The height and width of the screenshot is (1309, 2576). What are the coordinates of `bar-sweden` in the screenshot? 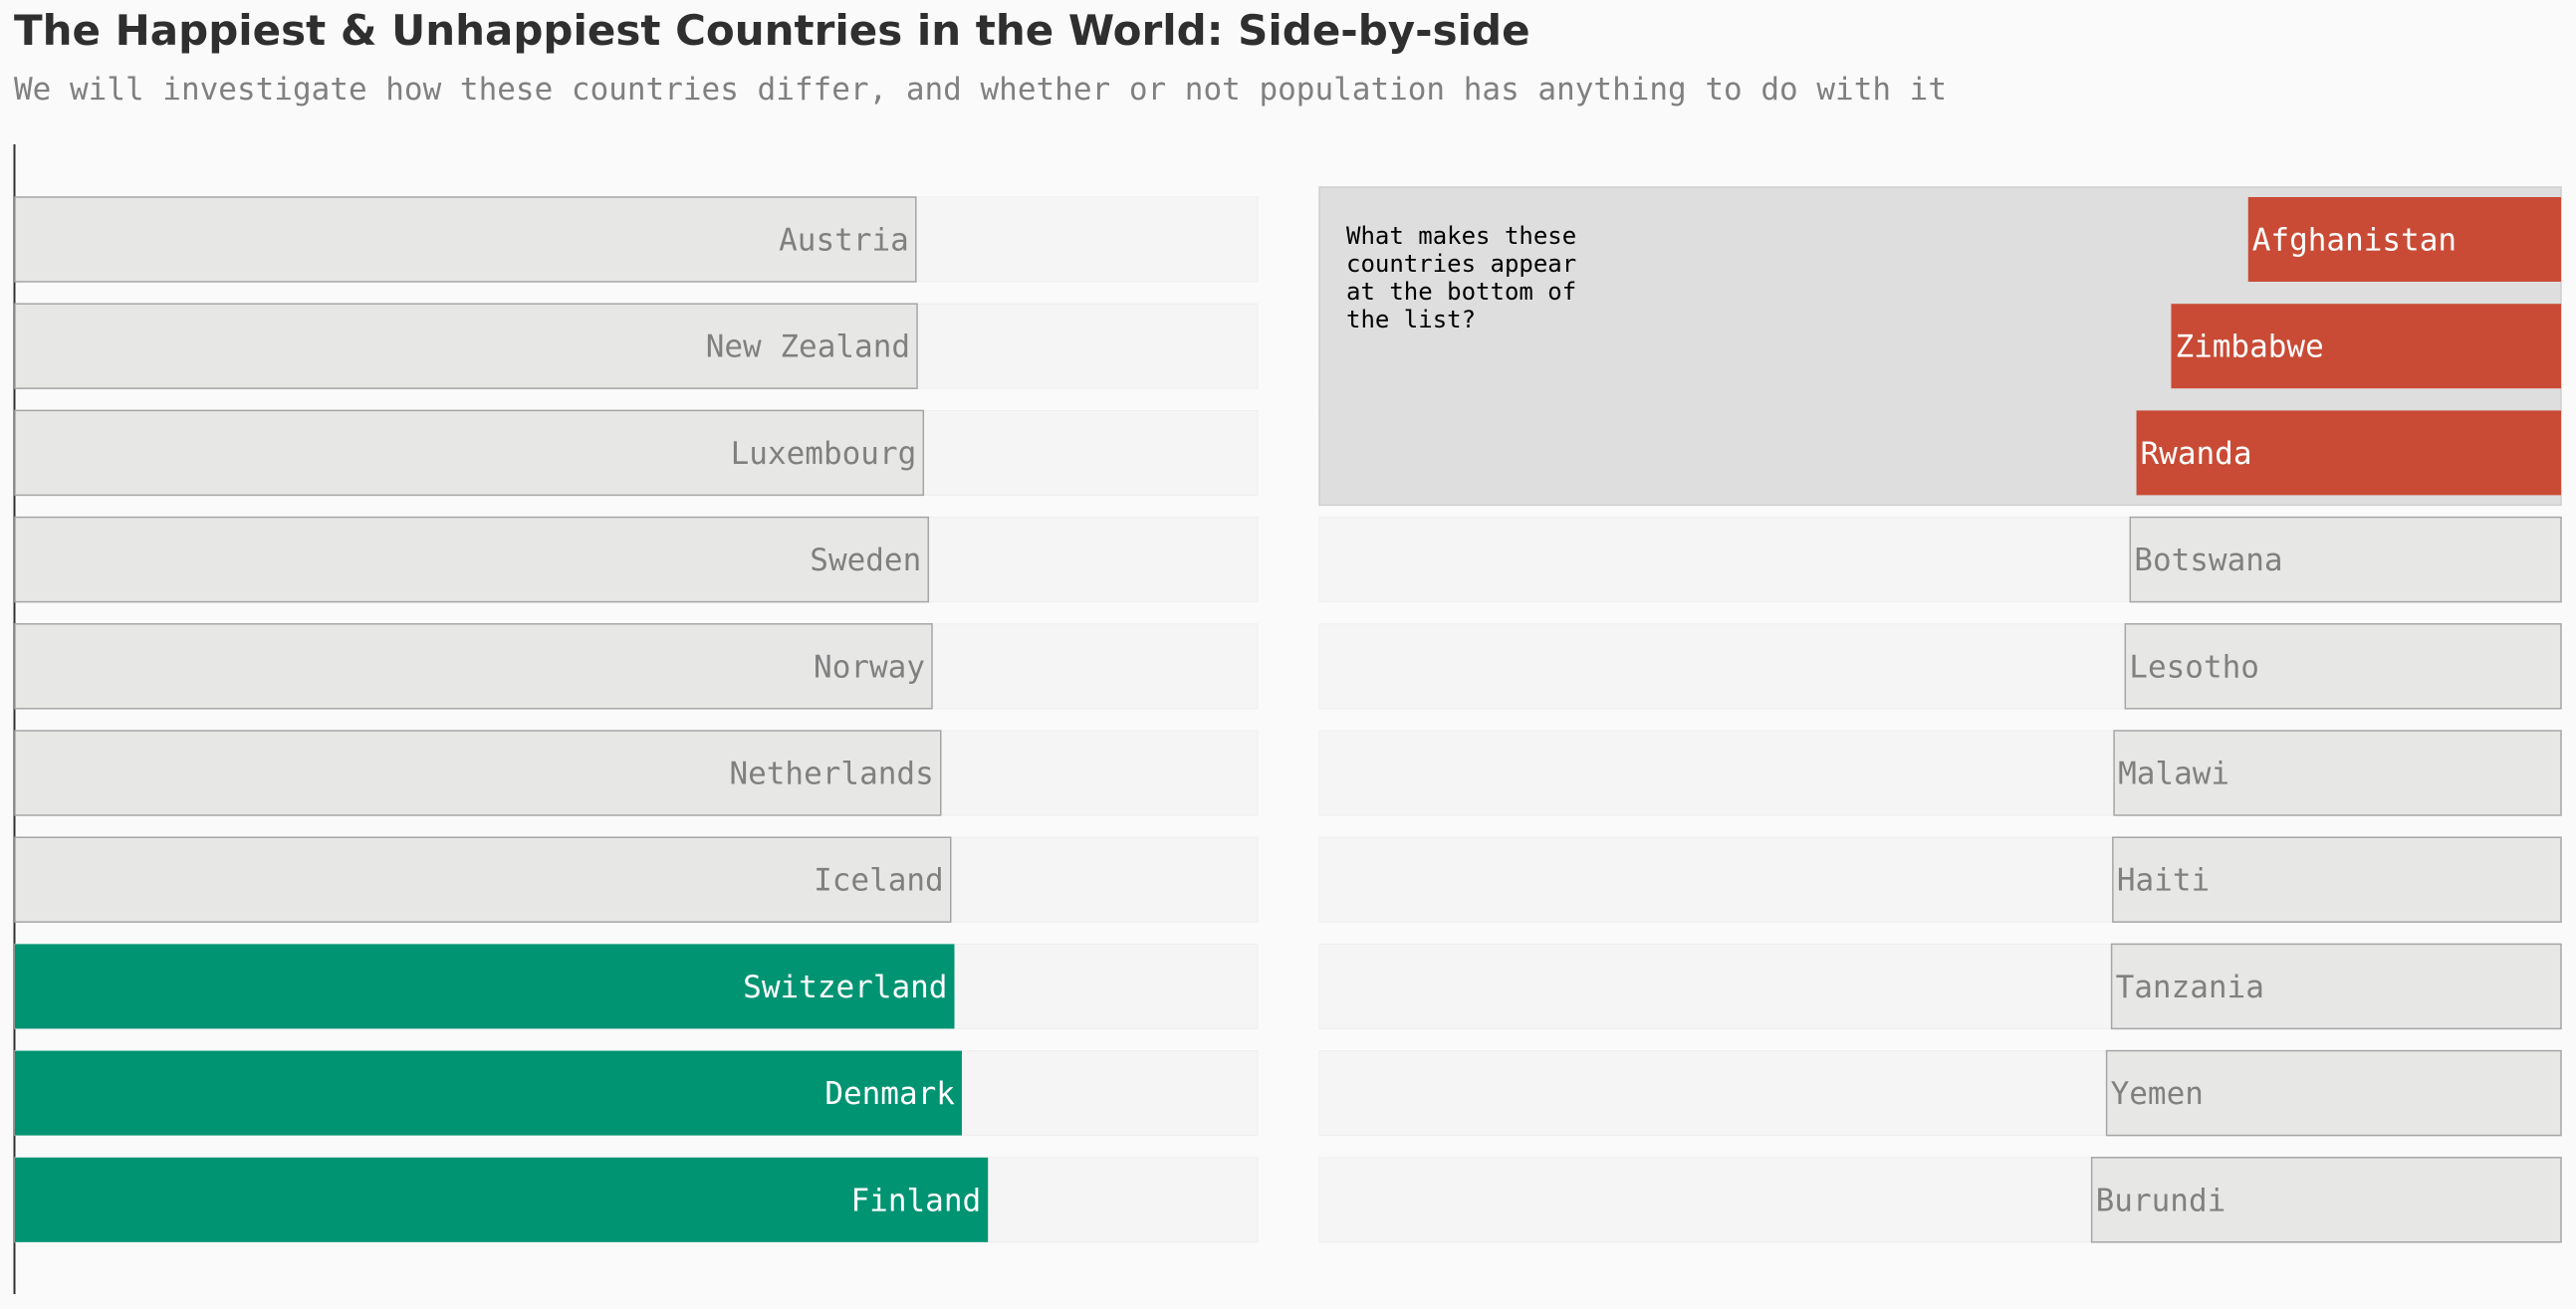 It's located at (472, 559).